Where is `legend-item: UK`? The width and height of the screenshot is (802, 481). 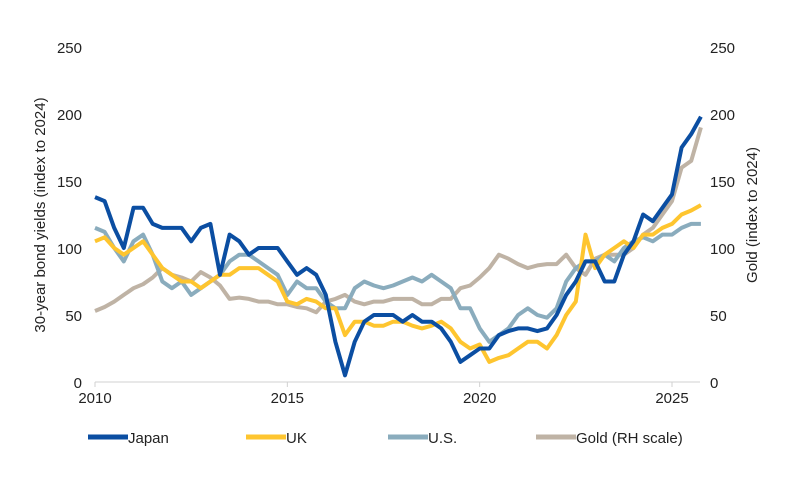 legend-item: UK is located at coordinates (276, 438).